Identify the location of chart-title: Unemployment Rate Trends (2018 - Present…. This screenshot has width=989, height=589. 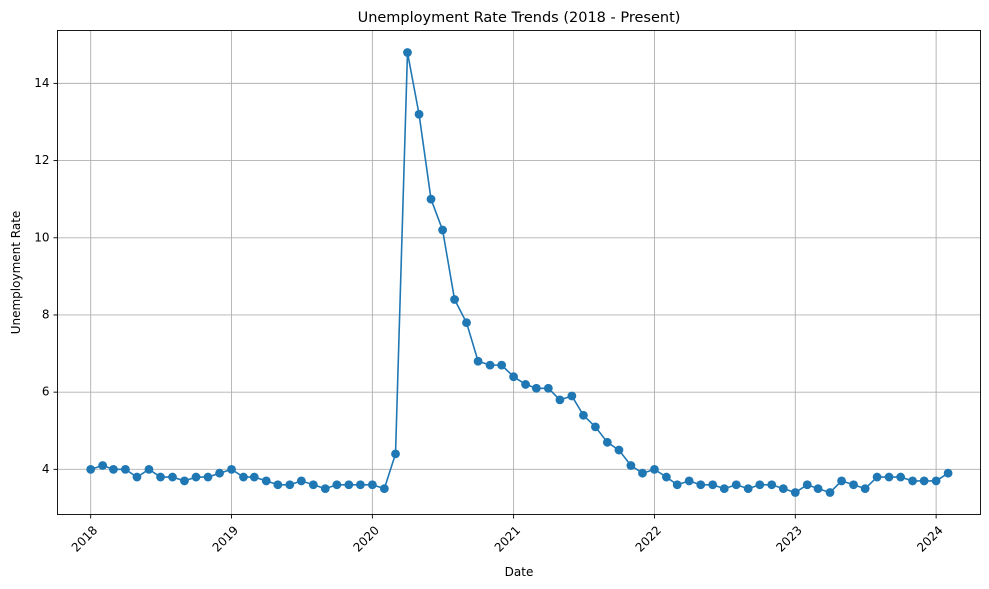
(519, 18).